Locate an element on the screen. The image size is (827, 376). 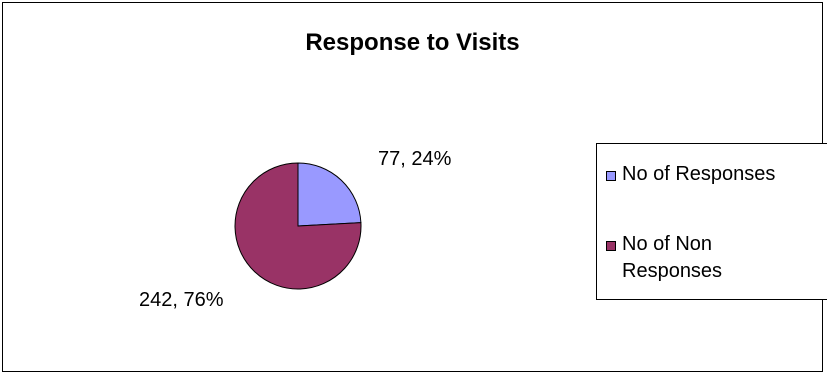
legend-label-responses: No of Responses is located at coordinates (699, 174).